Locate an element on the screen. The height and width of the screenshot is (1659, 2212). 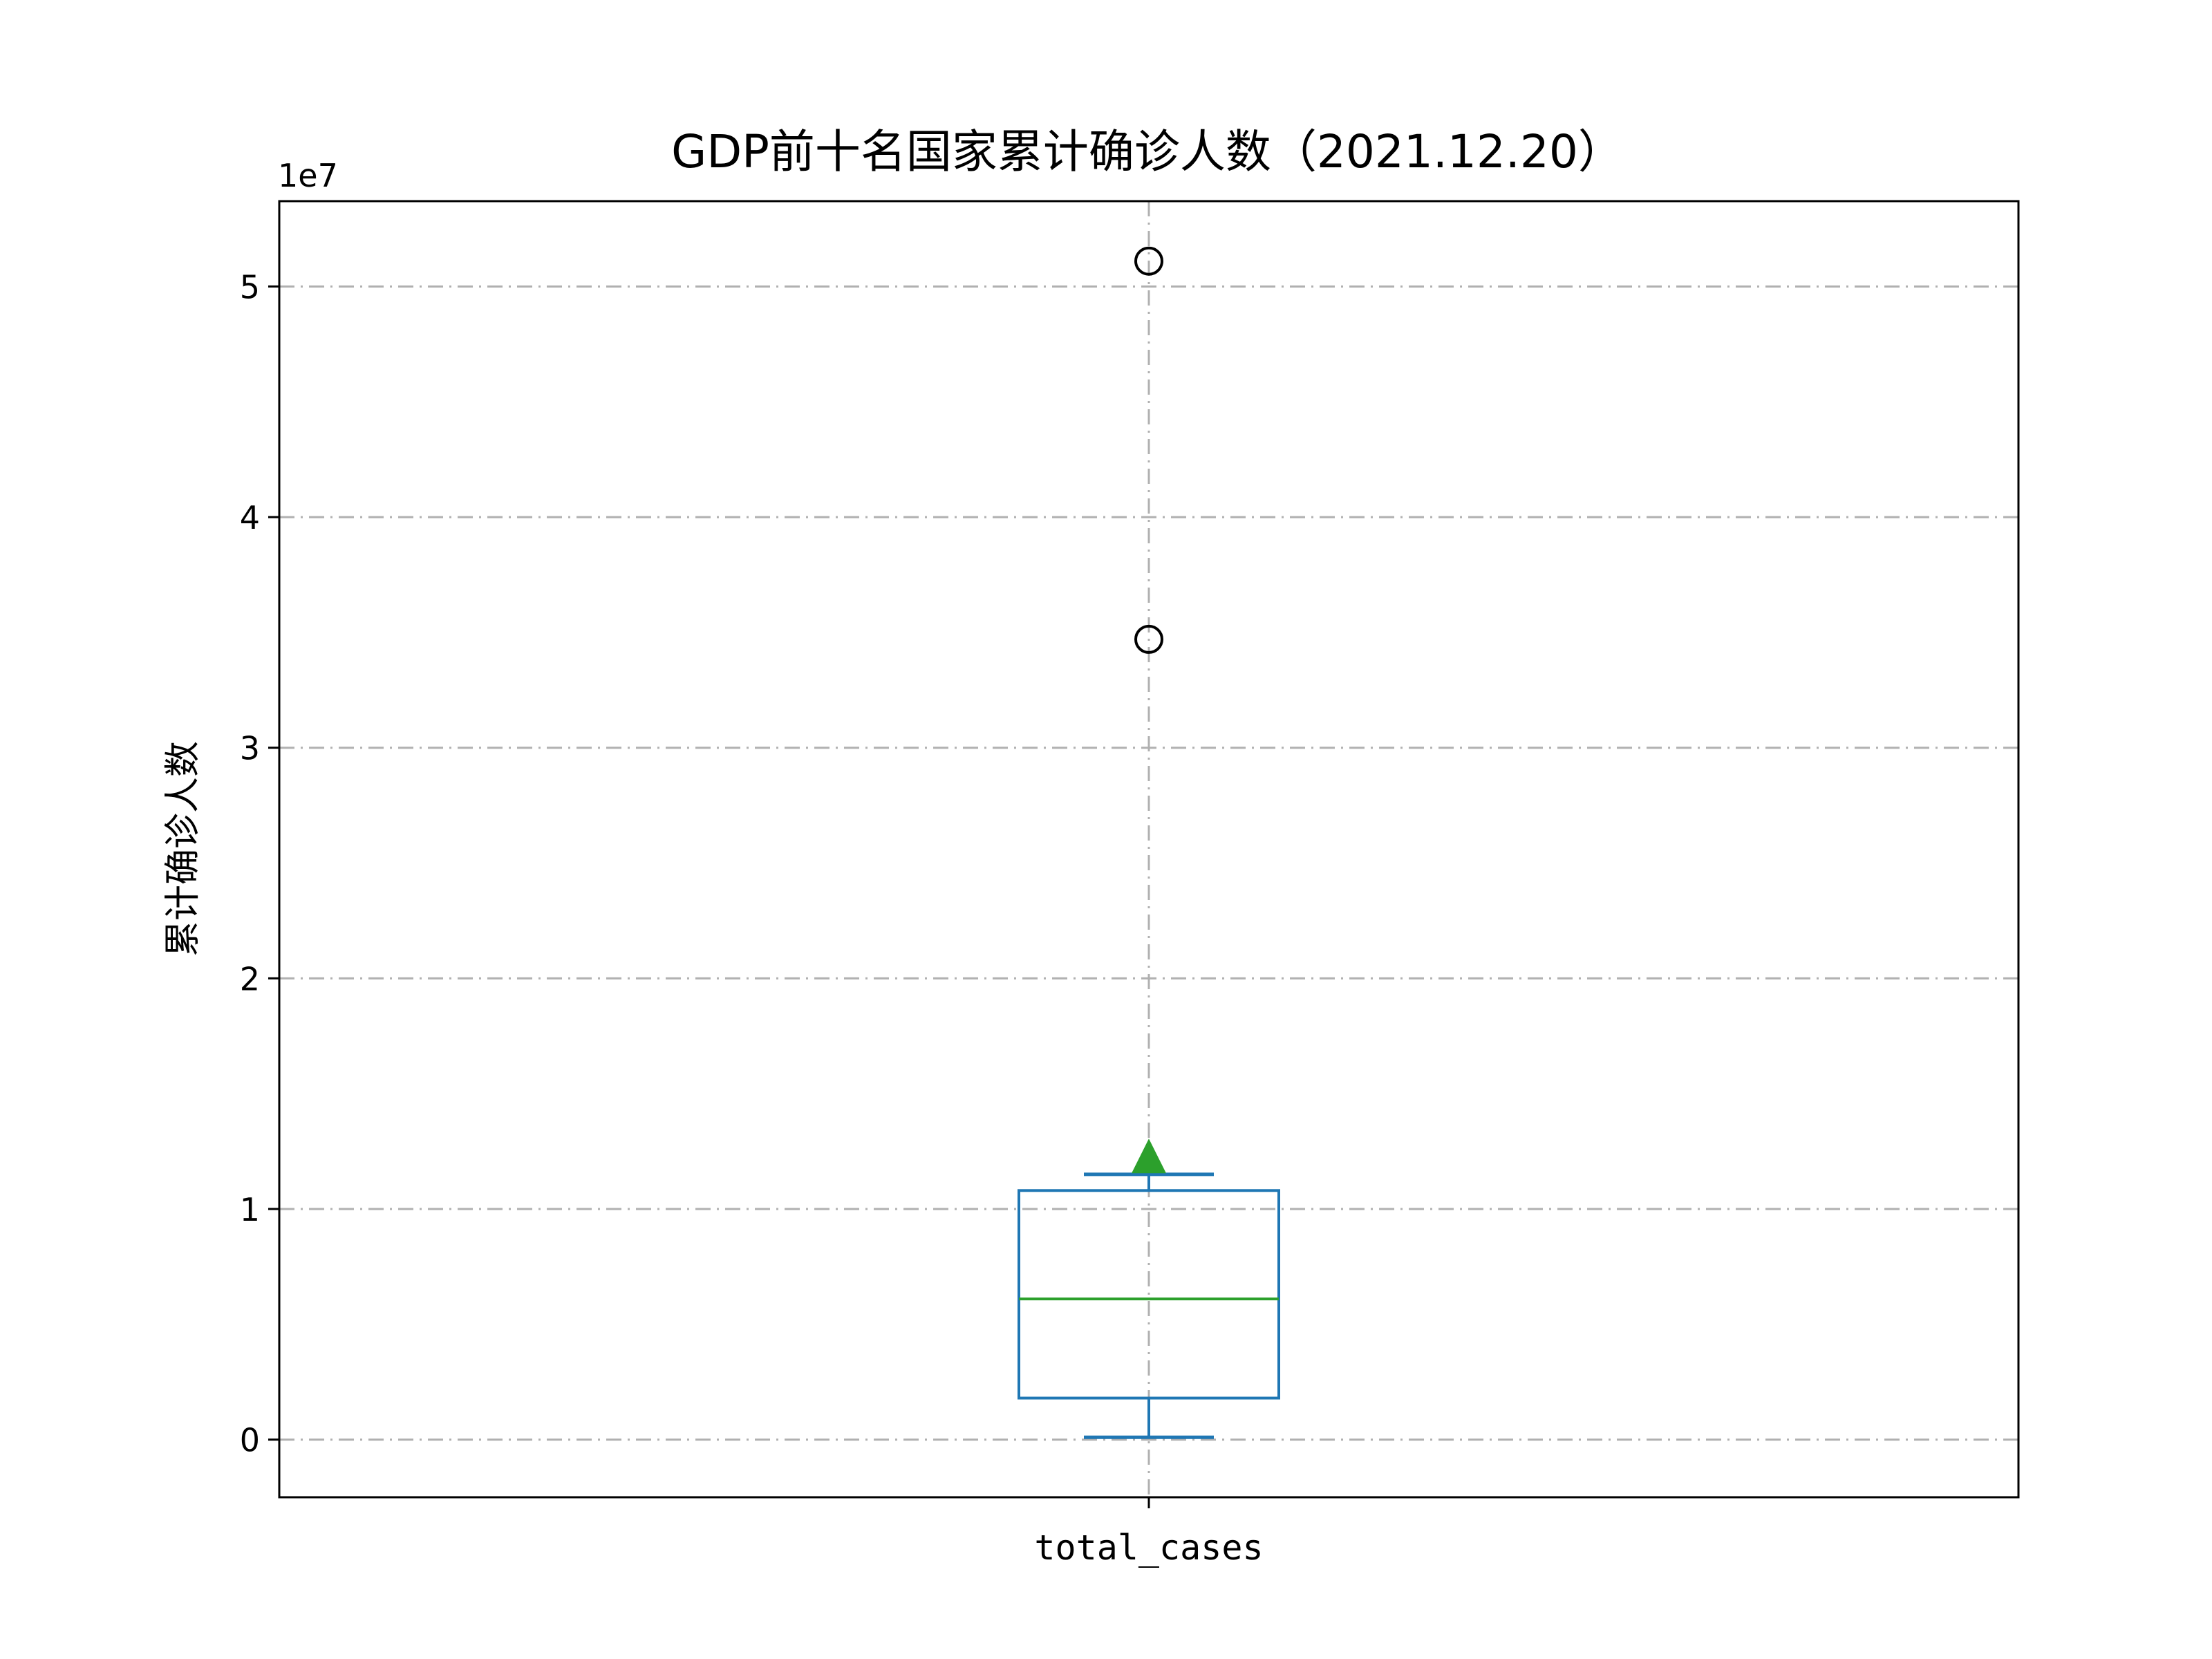
x-tick-label-0: total_cases is located at coordinates (1148, 1548).